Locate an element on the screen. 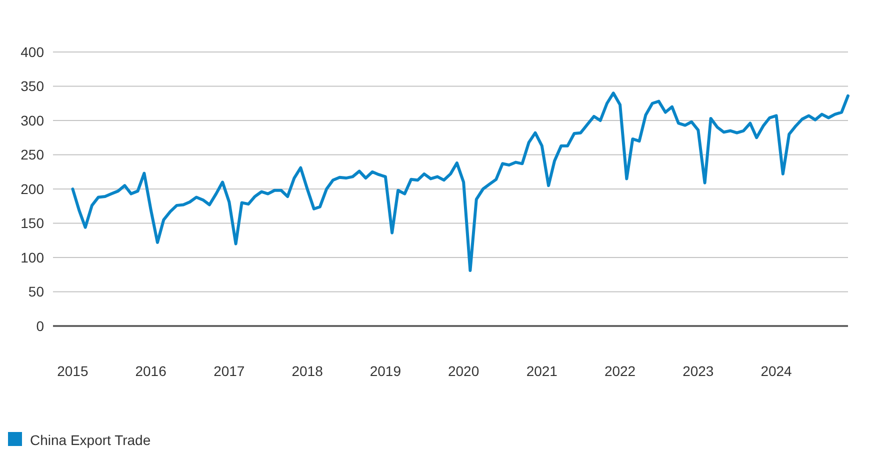  legend-label: China Export Trade is located at coordinates (90, 440).